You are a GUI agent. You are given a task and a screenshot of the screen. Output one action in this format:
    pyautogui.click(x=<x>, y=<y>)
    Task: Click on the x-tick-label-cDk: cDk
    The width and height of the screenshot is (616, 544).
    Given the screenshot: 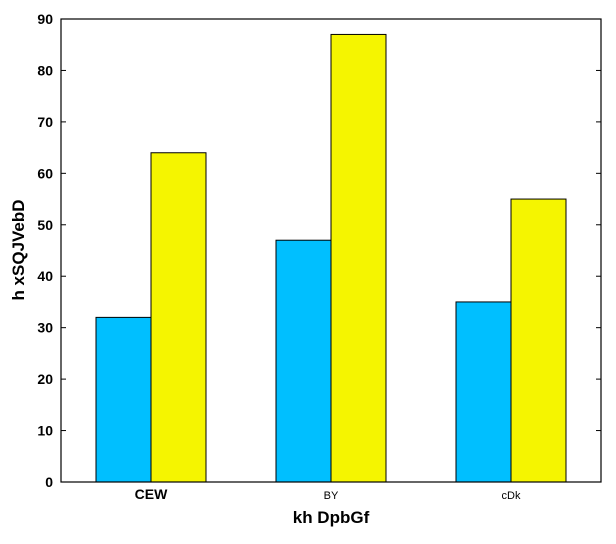 What is the action you would take?
    pyautogui.click(x=511, y=496)
    